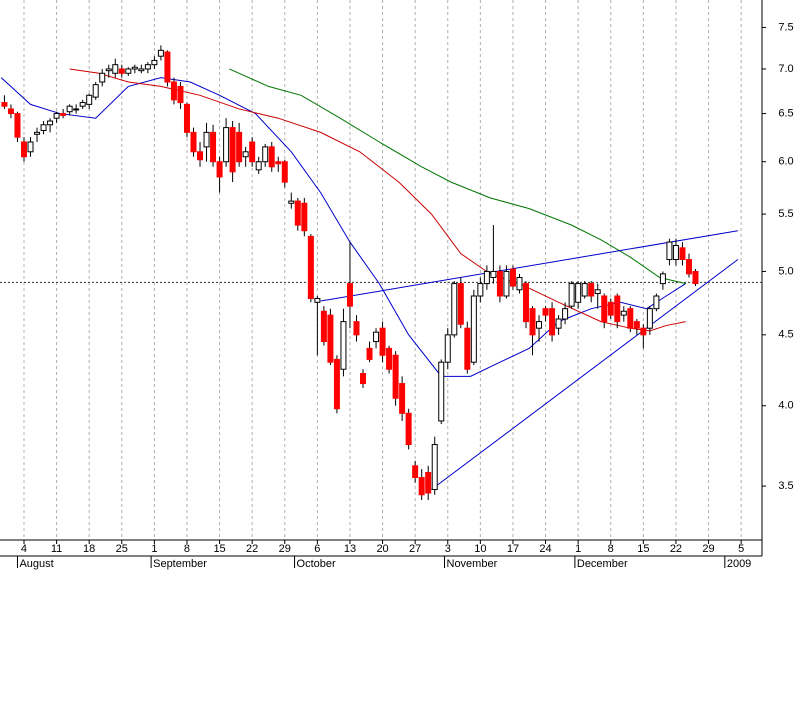 The image size is (806, 720). Describe the element at coordinates (785, 214) in the screenshot. I see `y-tick-label: 5.5` at that location.